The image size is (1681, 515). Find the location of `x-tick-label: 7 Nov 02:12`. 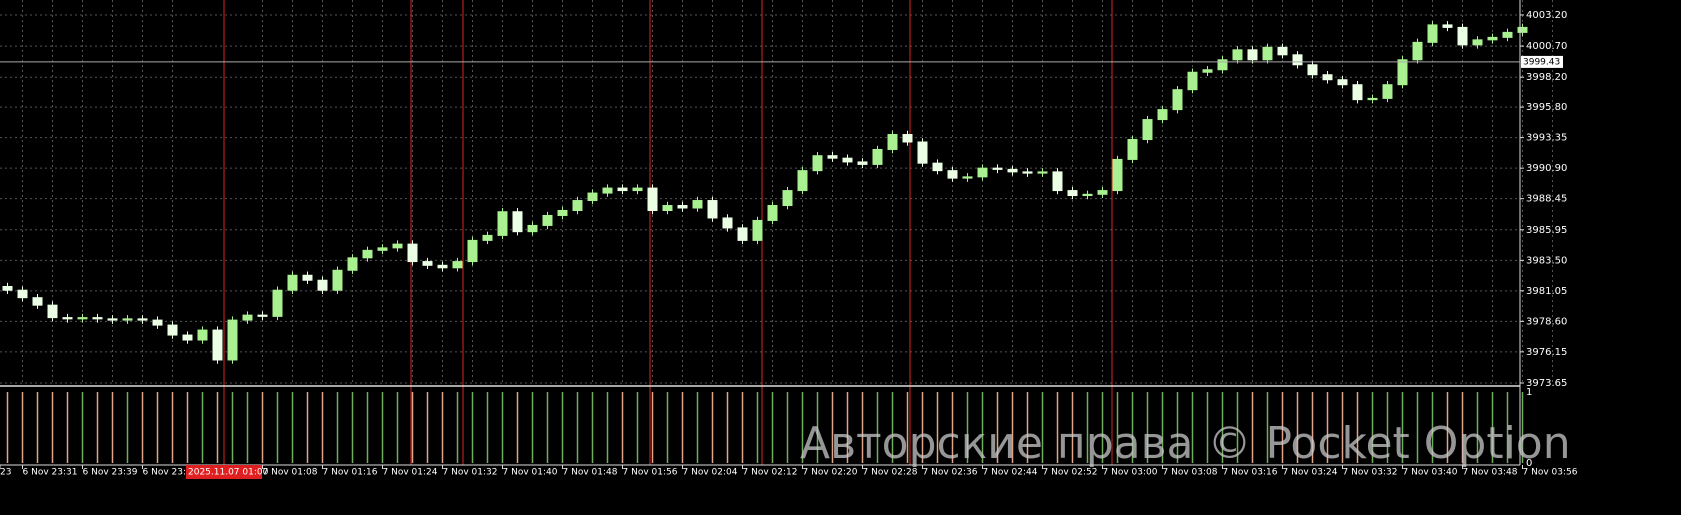

x-tick-label: 7 Nov 02:12 is located at coordinates (770, 473).